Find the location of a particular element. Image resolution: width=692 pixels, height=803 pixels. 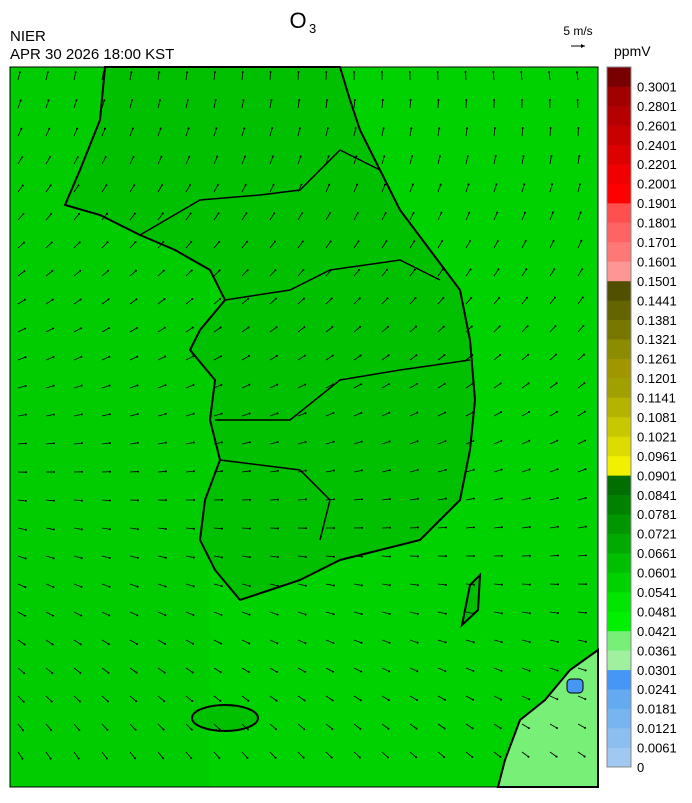

colorbar-label: 0.1081 is located at coordinates (657, 417).